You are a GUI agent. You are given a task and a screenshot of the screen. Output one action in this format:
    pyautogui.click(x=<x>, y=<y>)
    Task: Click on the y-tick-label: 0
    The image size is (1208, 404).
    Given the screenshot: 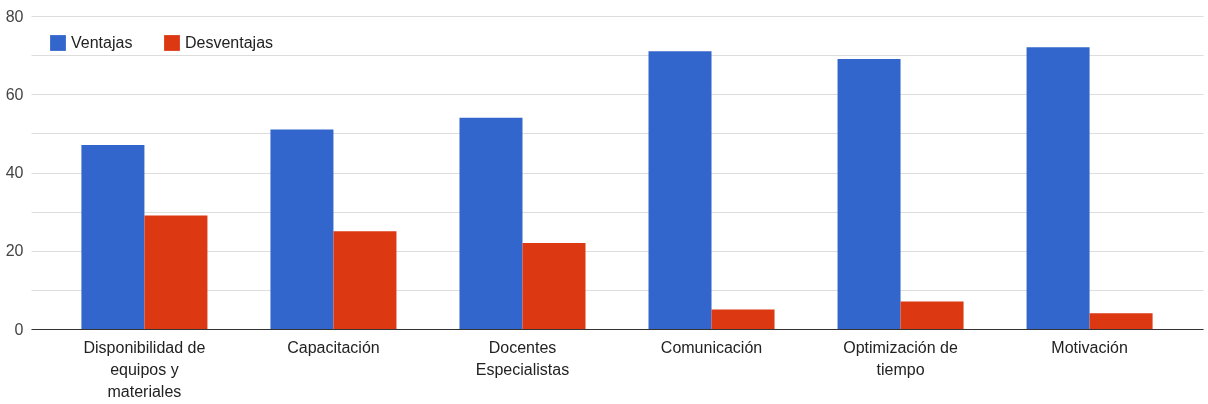 What is the action you would take?
    pyautogui.click(x=19, y=329)
    